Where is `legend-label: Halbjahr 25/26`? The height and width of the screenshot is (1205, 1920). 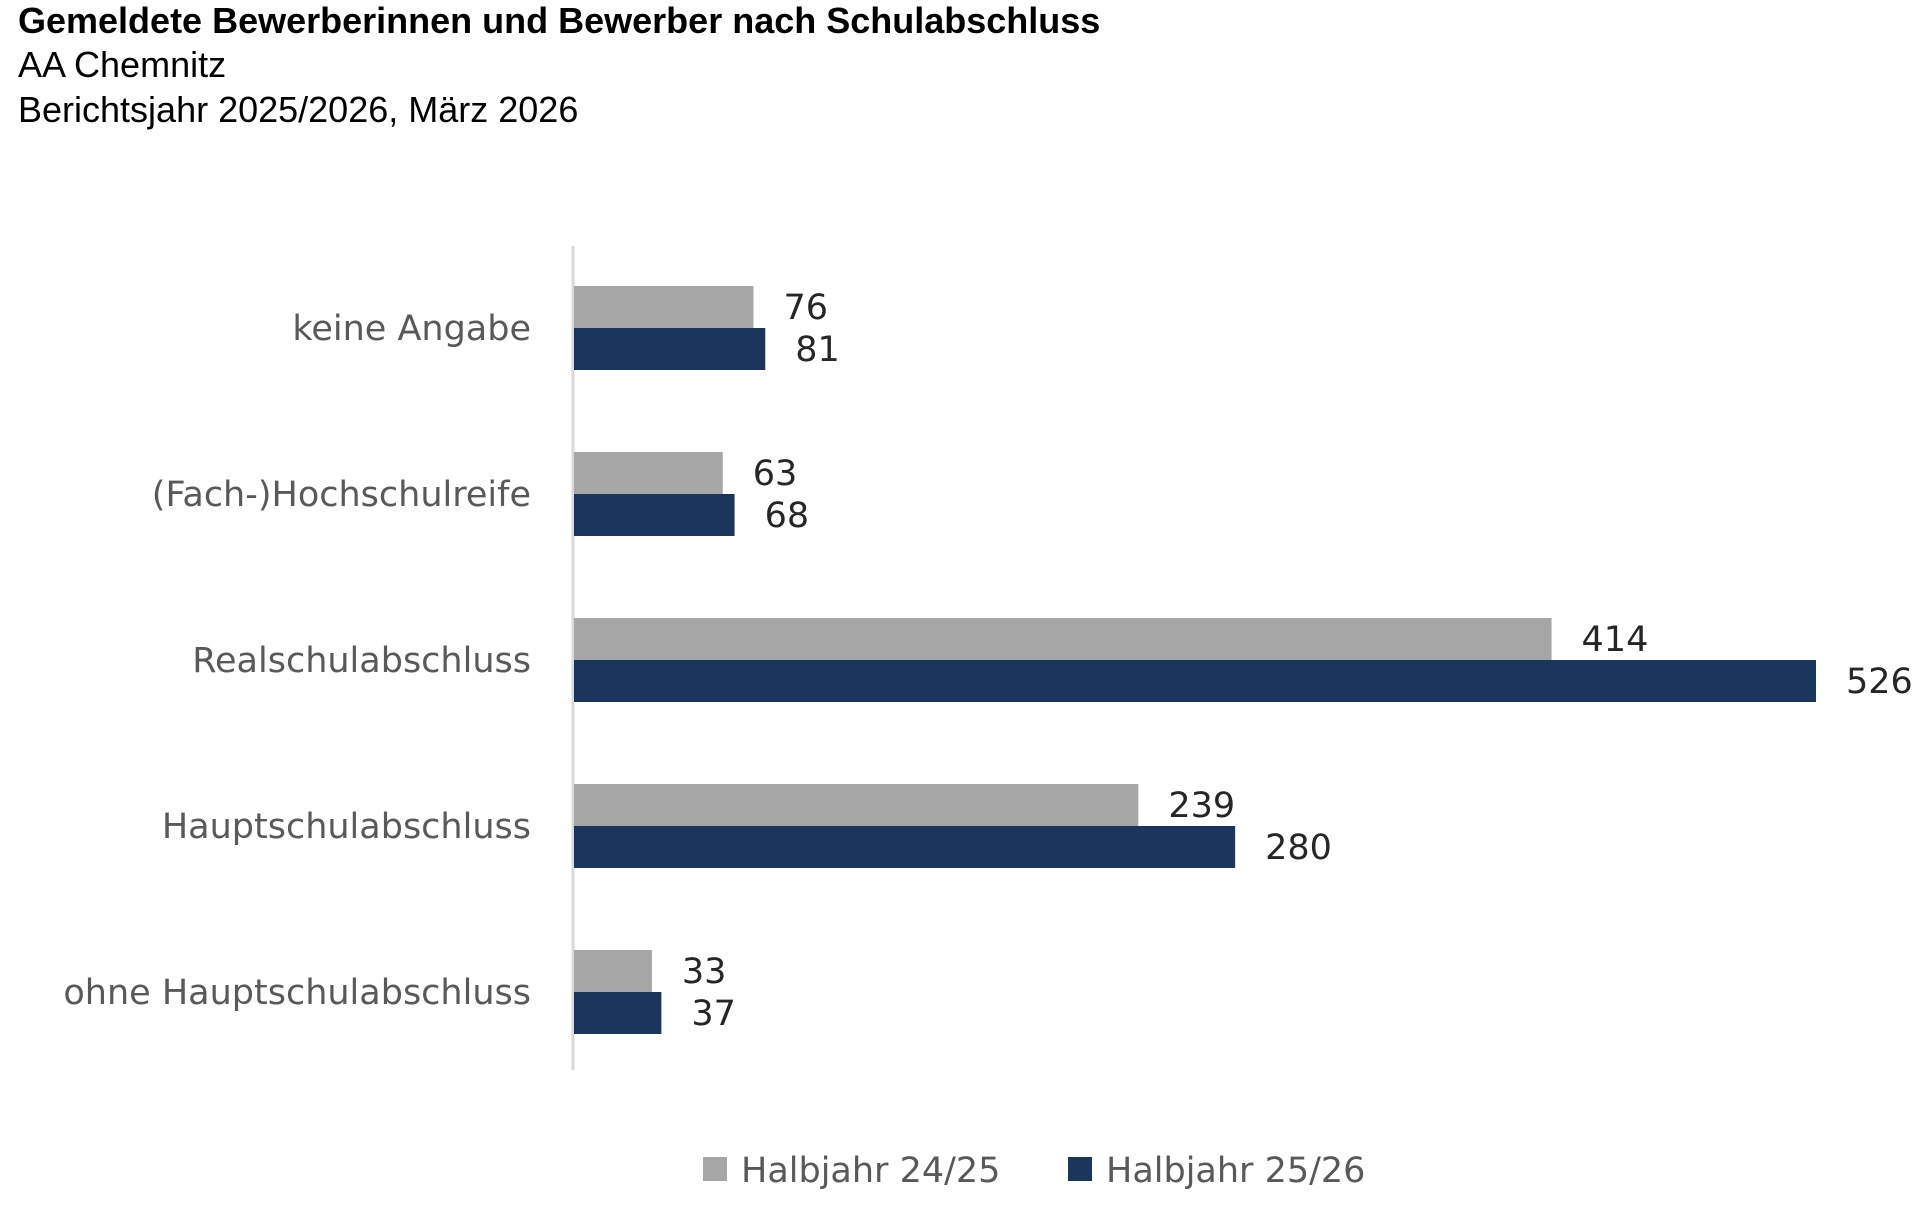
legend-label: Halbjahr 25/26 is located at coordinates (1235, 1171).